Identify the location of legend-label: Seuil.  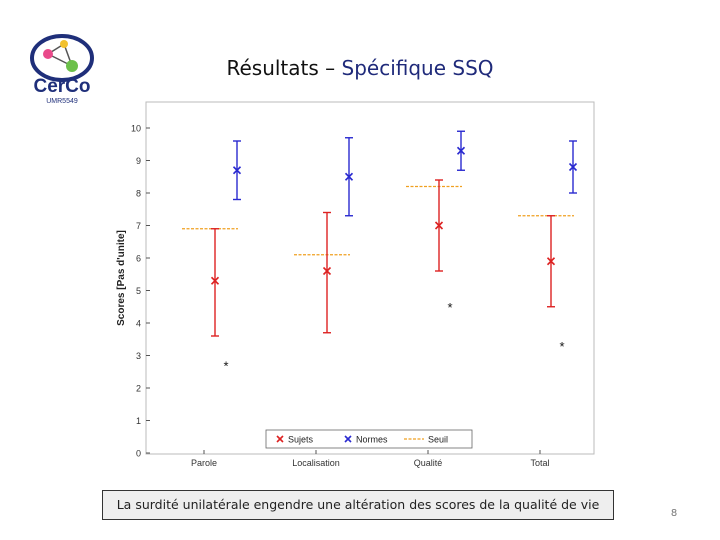
(438, 440).